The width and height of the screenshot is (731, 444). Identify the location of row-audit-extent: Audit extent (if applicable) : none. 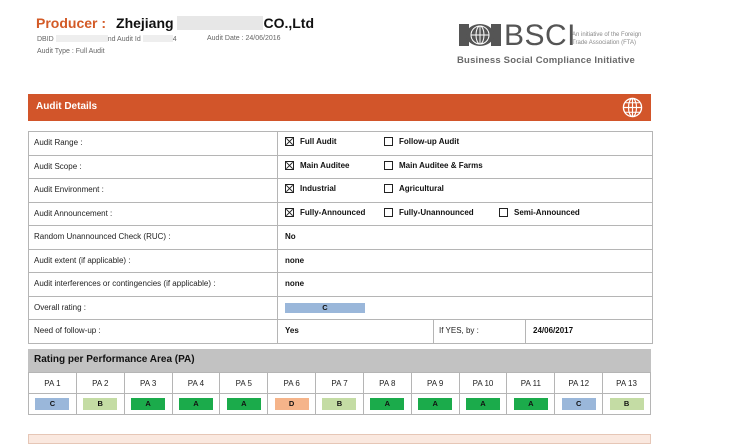
(340, 261).